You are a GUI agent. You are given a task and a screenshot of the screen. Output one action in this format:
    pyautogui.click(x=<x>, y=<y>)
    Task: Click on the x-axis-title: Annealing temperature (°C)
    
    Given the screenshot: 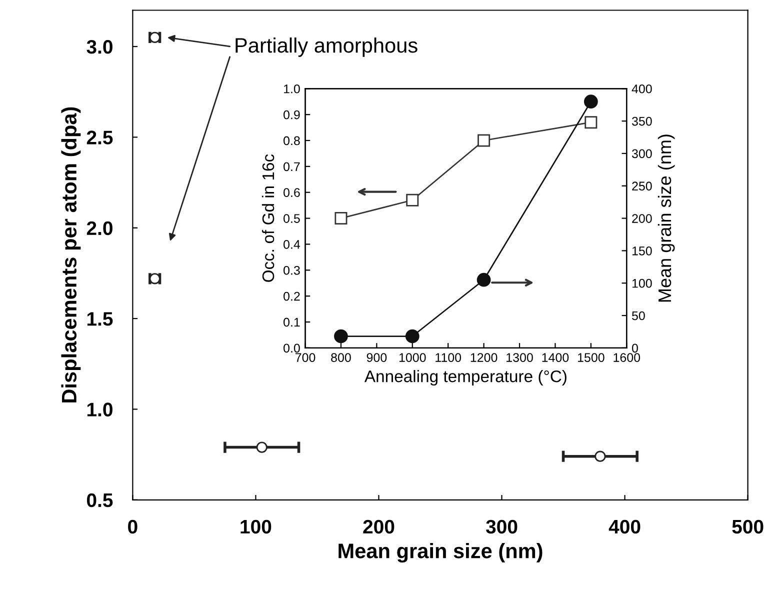 What is the action you would take?
    pyautogui.click(x=465, y=378)
    